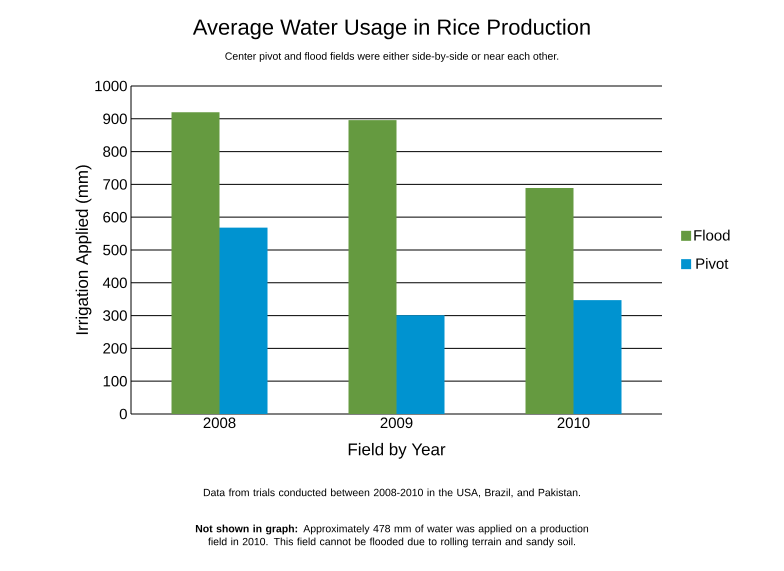 The width and height of the screenshot is (784, 571). I want to click on y-tick-label: 0, so click(123, 414).